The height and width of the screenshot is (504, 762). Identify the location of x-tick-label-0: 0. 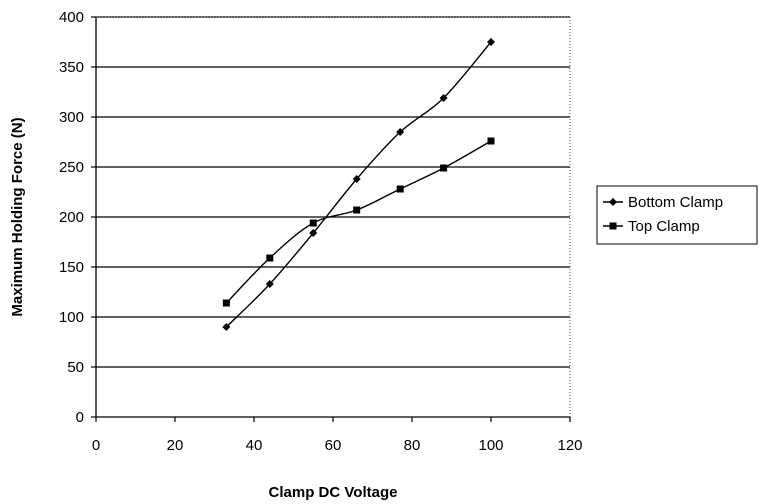
(96, 445).